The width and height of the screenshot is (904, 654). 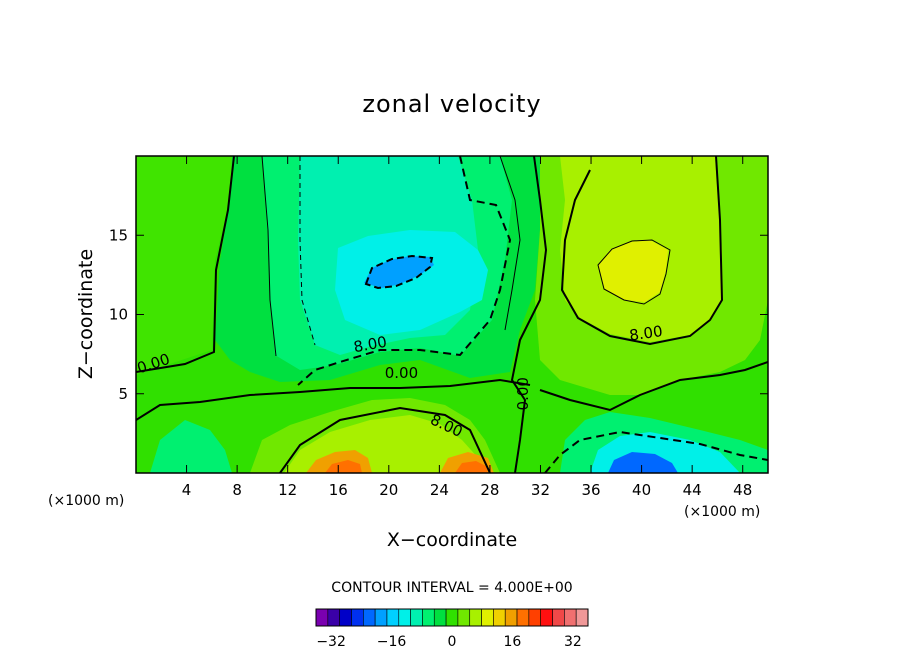 What do you see at coordinates (333, 399) in the screenshot?
I see `contour-surface-zero` at bounding box center [333, 399].